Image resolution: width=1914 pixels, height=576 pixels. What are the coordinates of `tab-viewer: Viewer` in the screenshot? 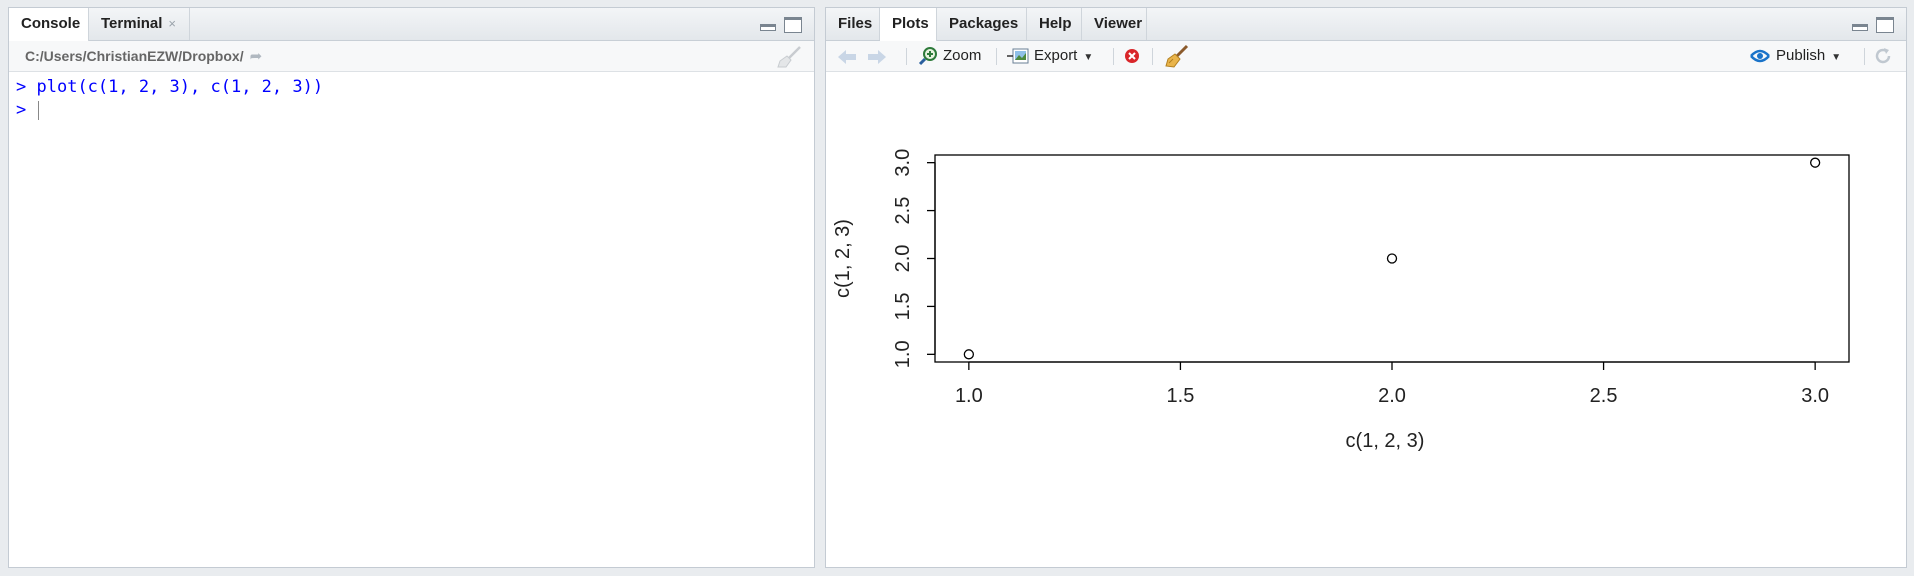 It's located at (1114, 24).